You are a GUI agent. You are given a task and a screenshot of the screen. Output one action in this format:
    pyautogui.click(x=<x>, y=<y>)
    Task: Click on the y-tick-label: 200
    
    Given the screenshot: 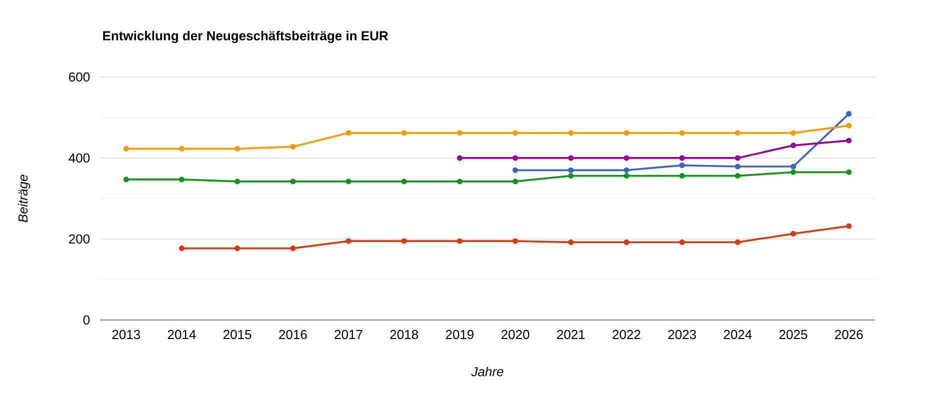 What is the action you would take?
    pyautogui.click(x=79, y=239)
    